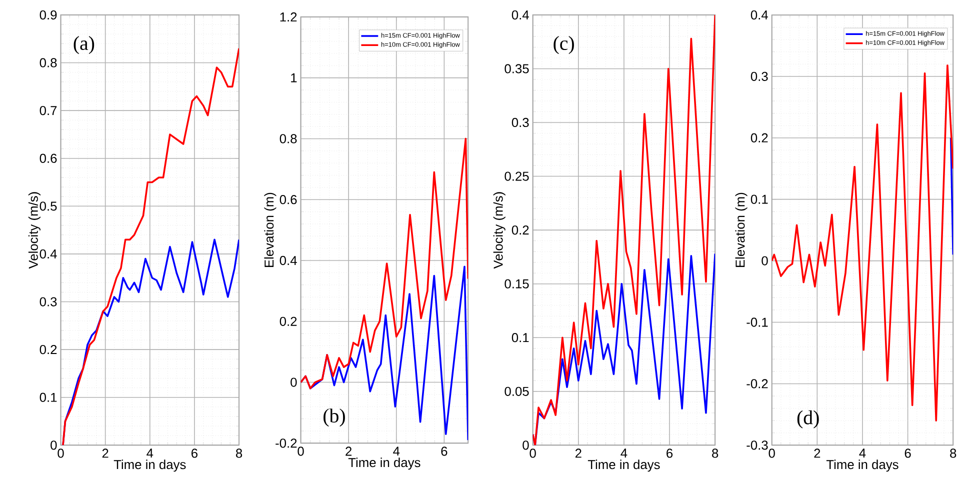 This screenshot has width=960, height=488. I want to click on y-tick-label: 0.05, so click(516, 391).